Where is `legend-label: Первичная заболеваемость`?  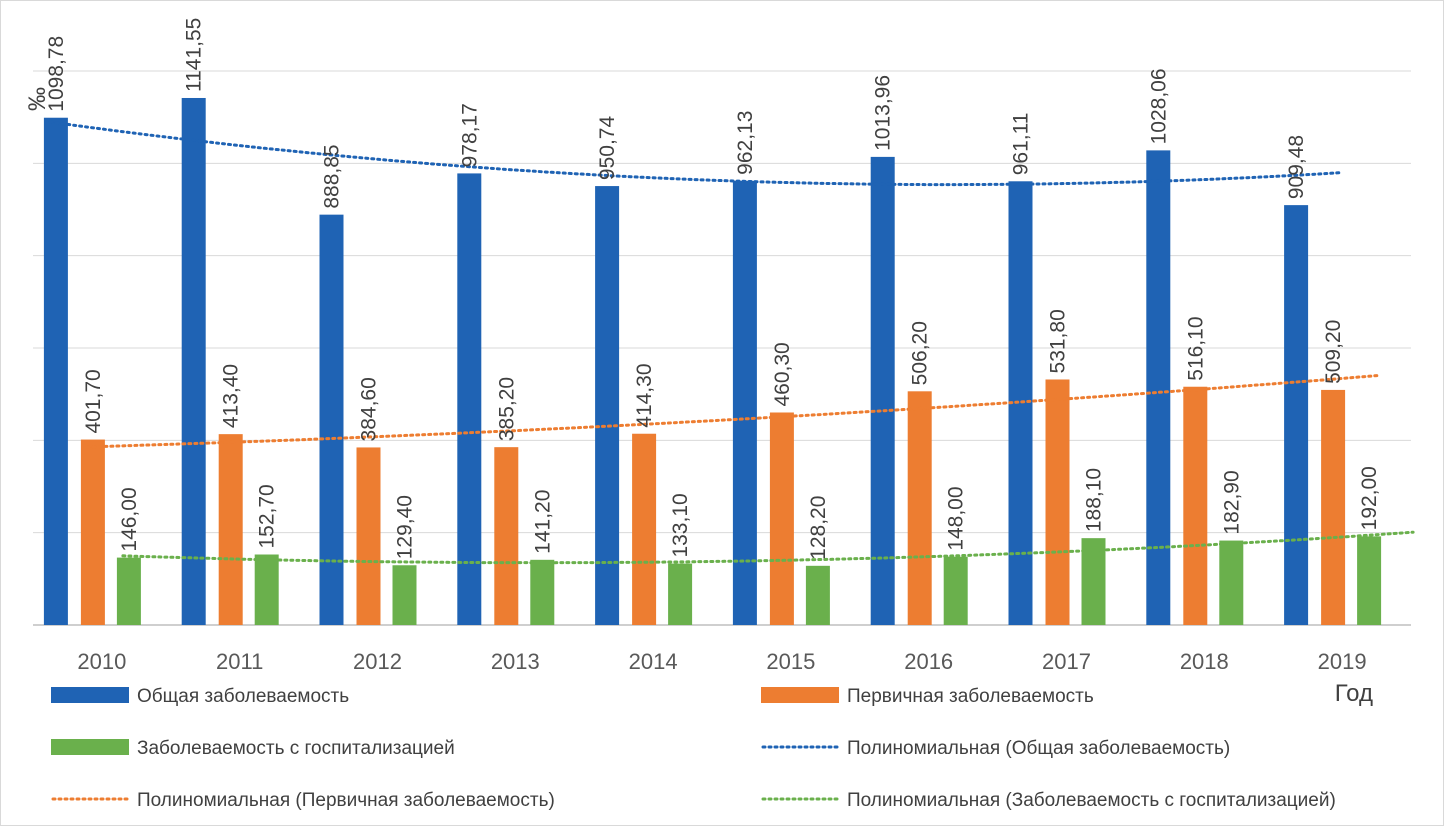
legend-label: Первичная заболеваемость is located at coordinates (970, 696).